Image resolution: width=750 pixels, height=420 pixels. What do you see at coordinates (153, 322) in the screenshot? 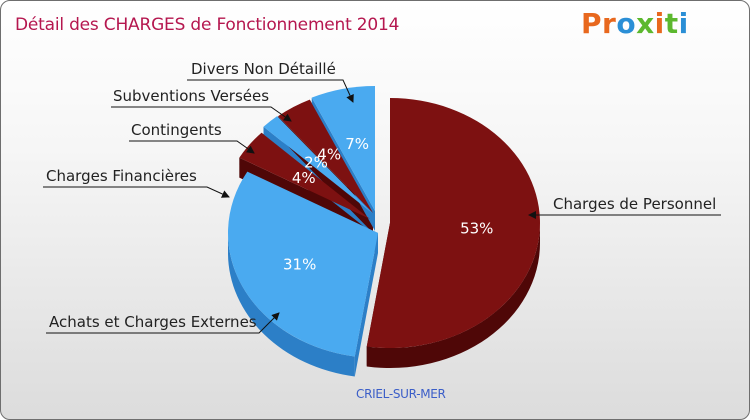
I see `slice-category-label: Achats et Charges Externes` at bounding box center [153, 322].